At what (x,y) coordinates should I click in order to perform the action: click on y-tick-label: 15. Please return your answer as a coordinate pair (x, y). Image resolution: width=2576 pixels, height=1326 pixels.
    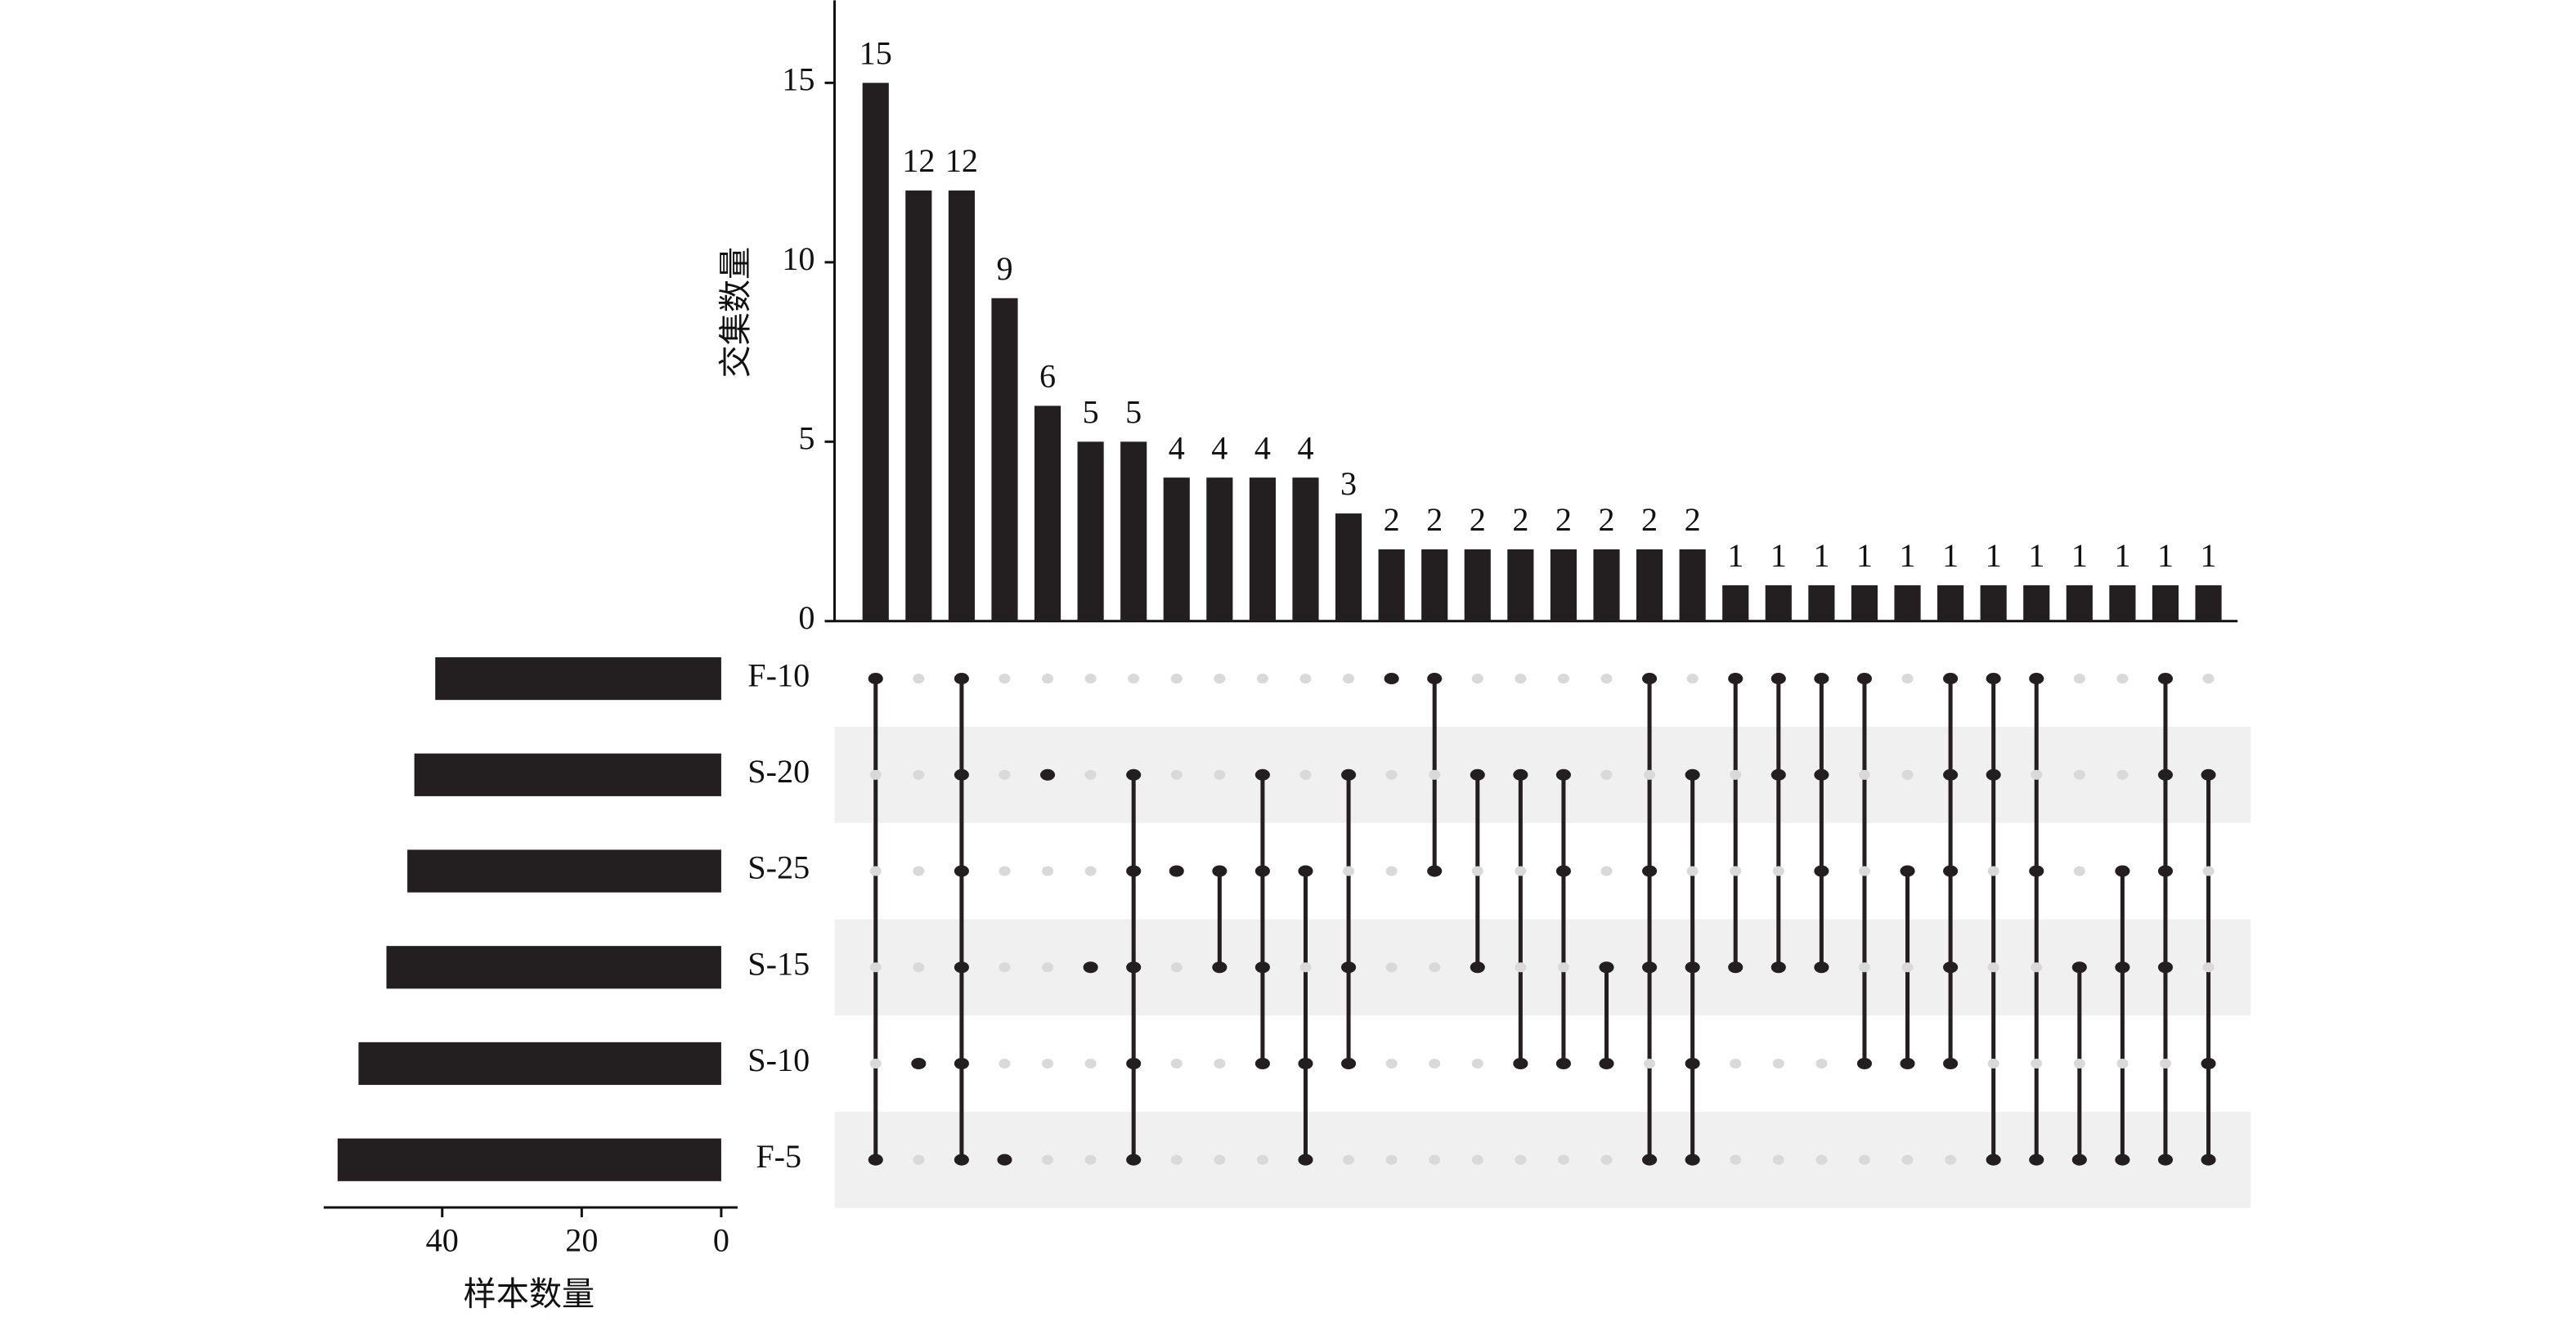
    Looking at the image, I should click on (799, 79).